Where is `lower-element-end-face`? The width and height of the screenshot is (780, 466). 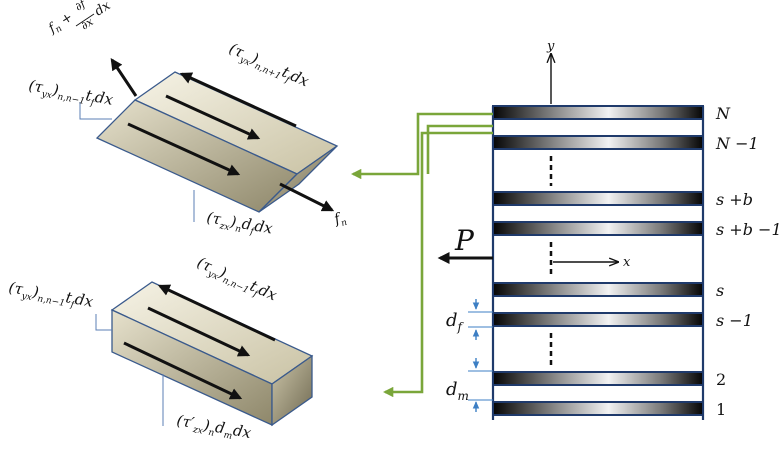 lower-element-end-face is located at coordinates (292, 390).